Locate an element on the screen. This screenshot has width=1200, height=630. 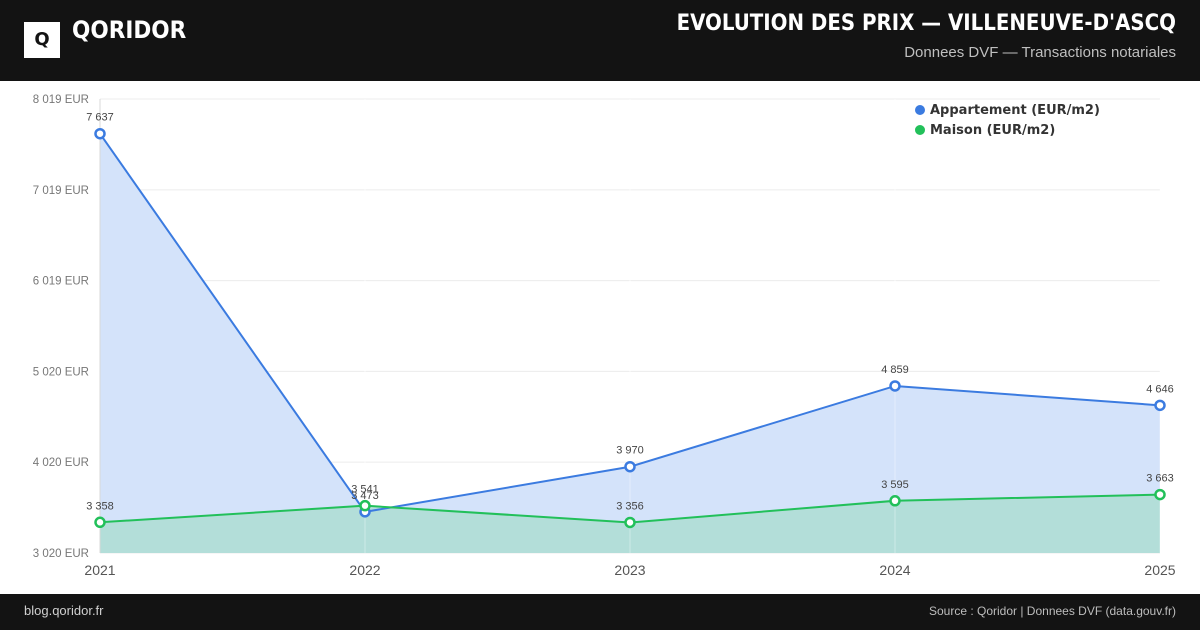
y-tick-label: 7 019 EUR is located at coordinates (61, 191).